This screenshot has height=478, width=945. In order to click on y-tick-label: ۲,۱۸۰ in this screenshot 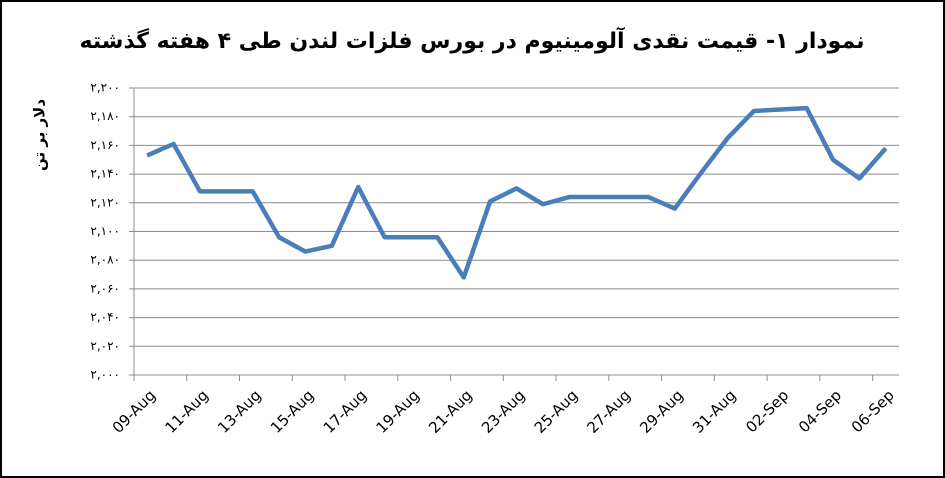, I will do `click(105, 116)`.